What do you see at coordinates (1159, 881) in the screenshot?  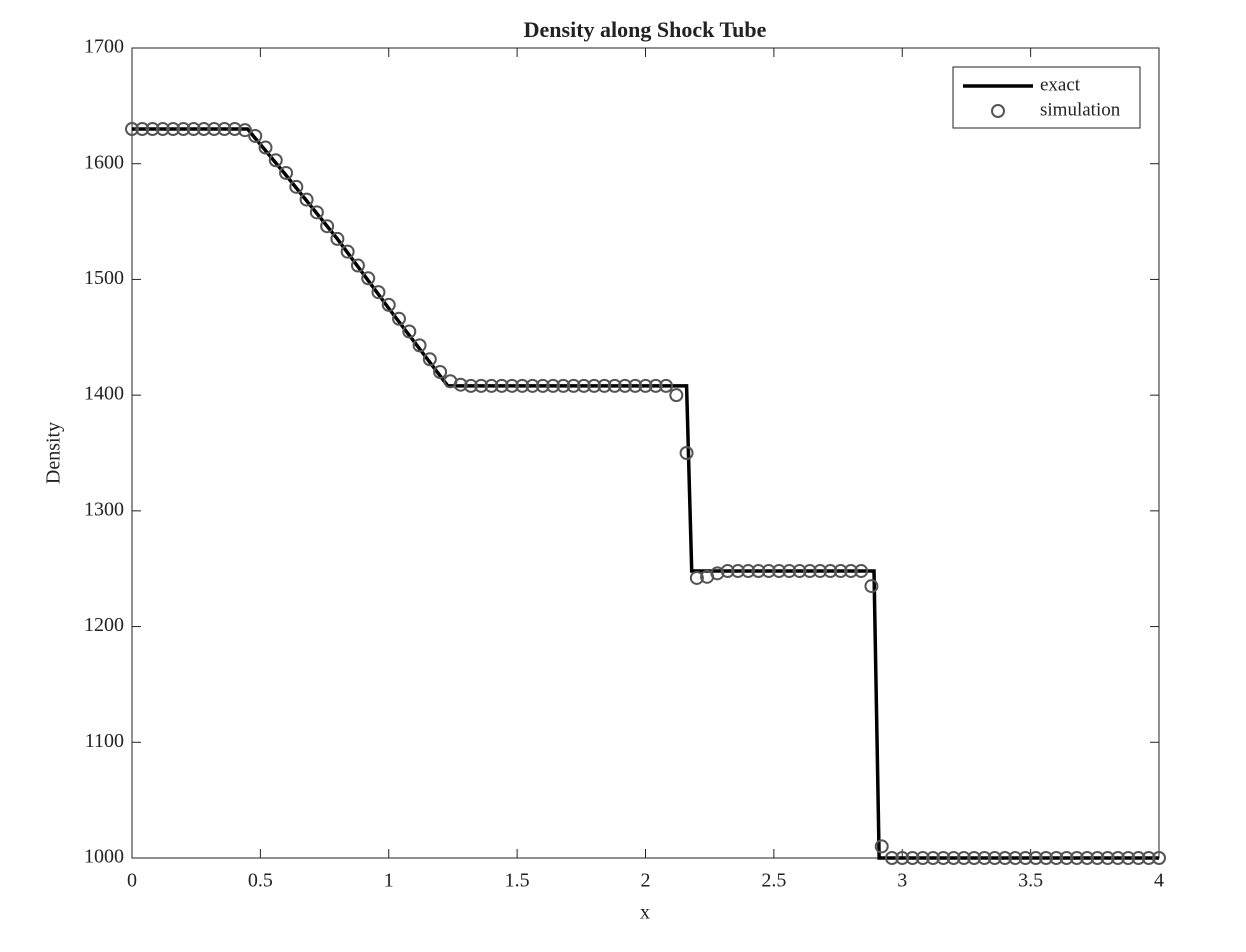 I see `x-tick-label: 4` at bounding box center [1159, 881].